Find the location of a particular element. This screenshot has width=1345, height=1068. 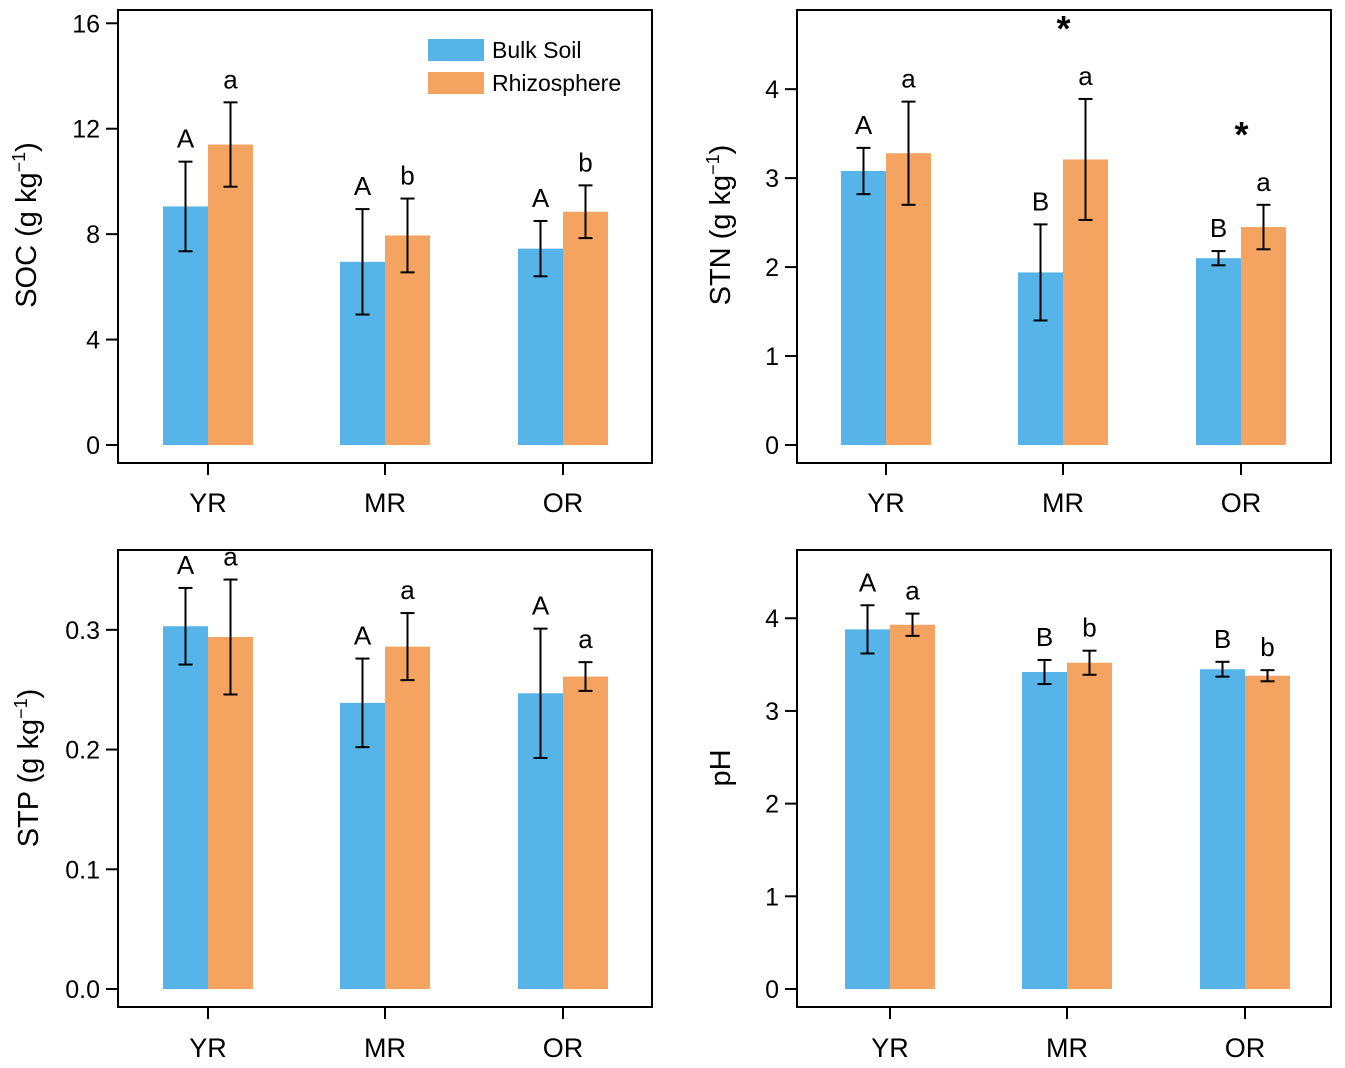

y-tick-label: 12 is located at coordinates (86, 130).